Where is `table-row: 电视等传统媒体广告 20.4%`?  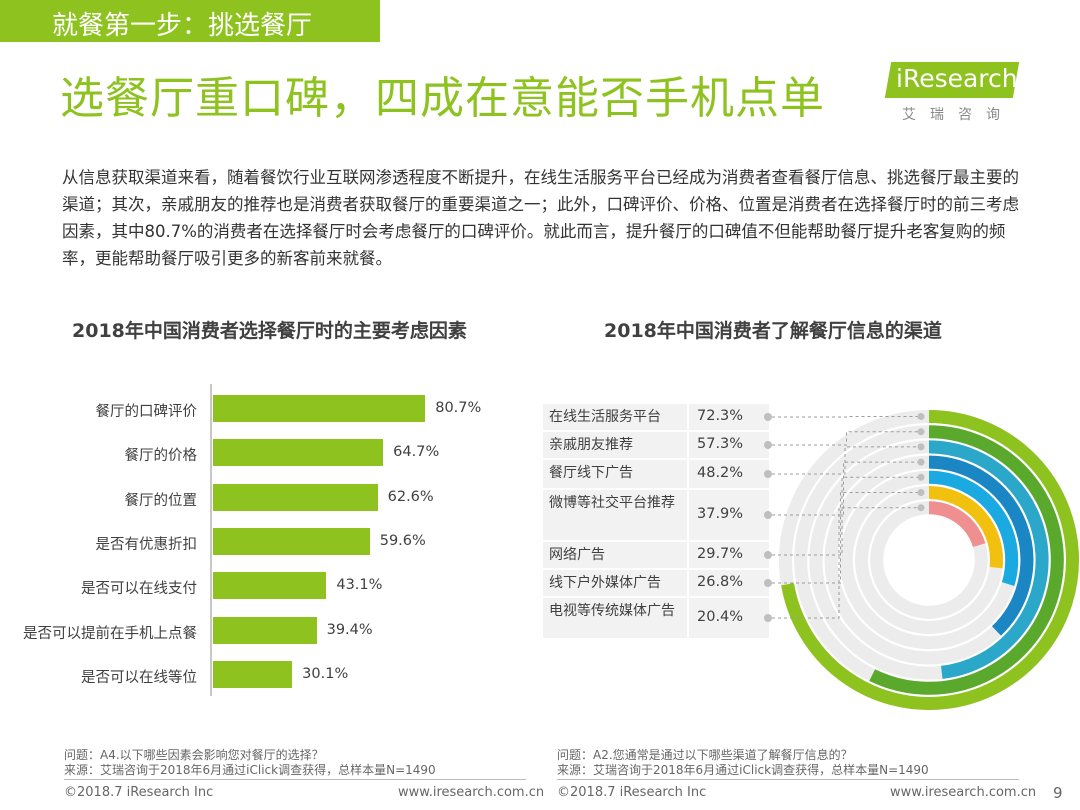 table-row: 电视等传统媒体广告 20.4% is located at coordinates (656, 618).